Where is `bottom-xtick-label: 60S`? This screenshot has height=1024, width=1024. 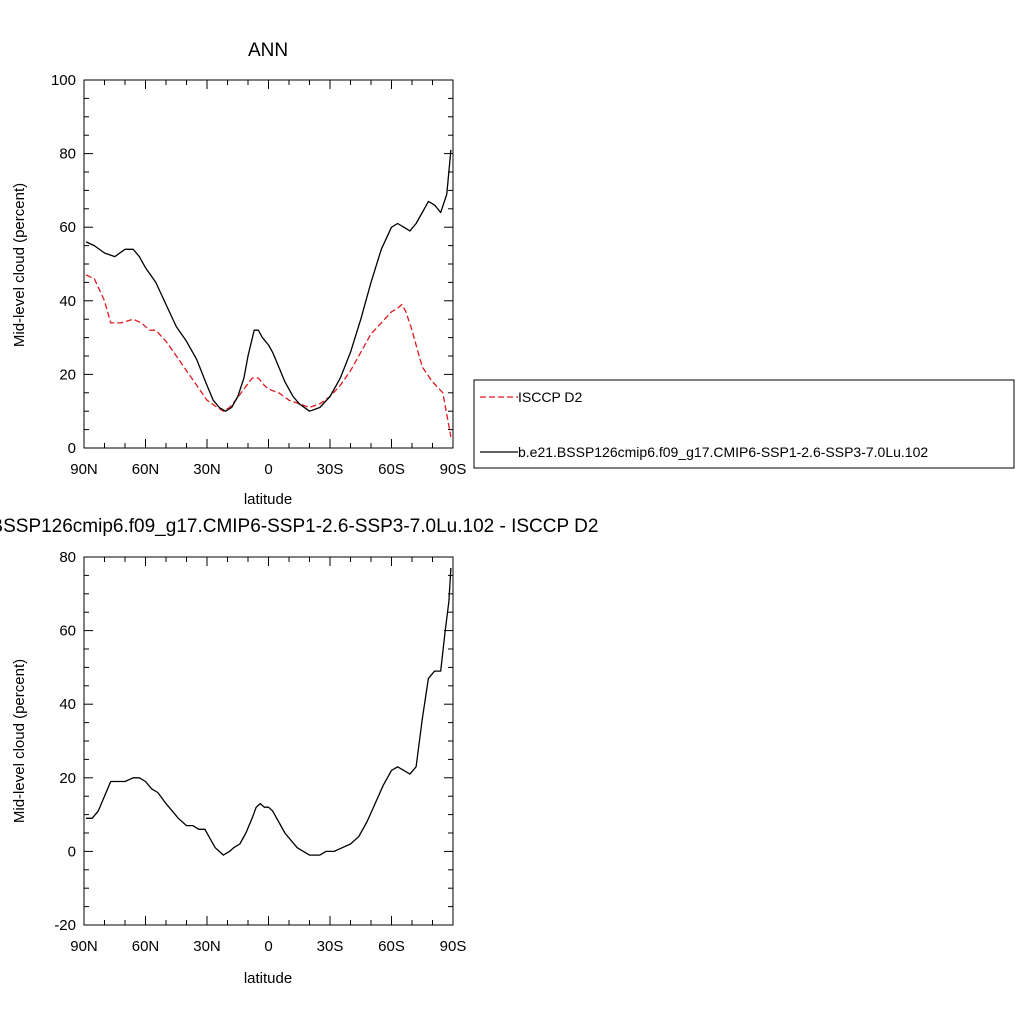 bottom-xtick-label: 60S is located at coordinates (391, 946).